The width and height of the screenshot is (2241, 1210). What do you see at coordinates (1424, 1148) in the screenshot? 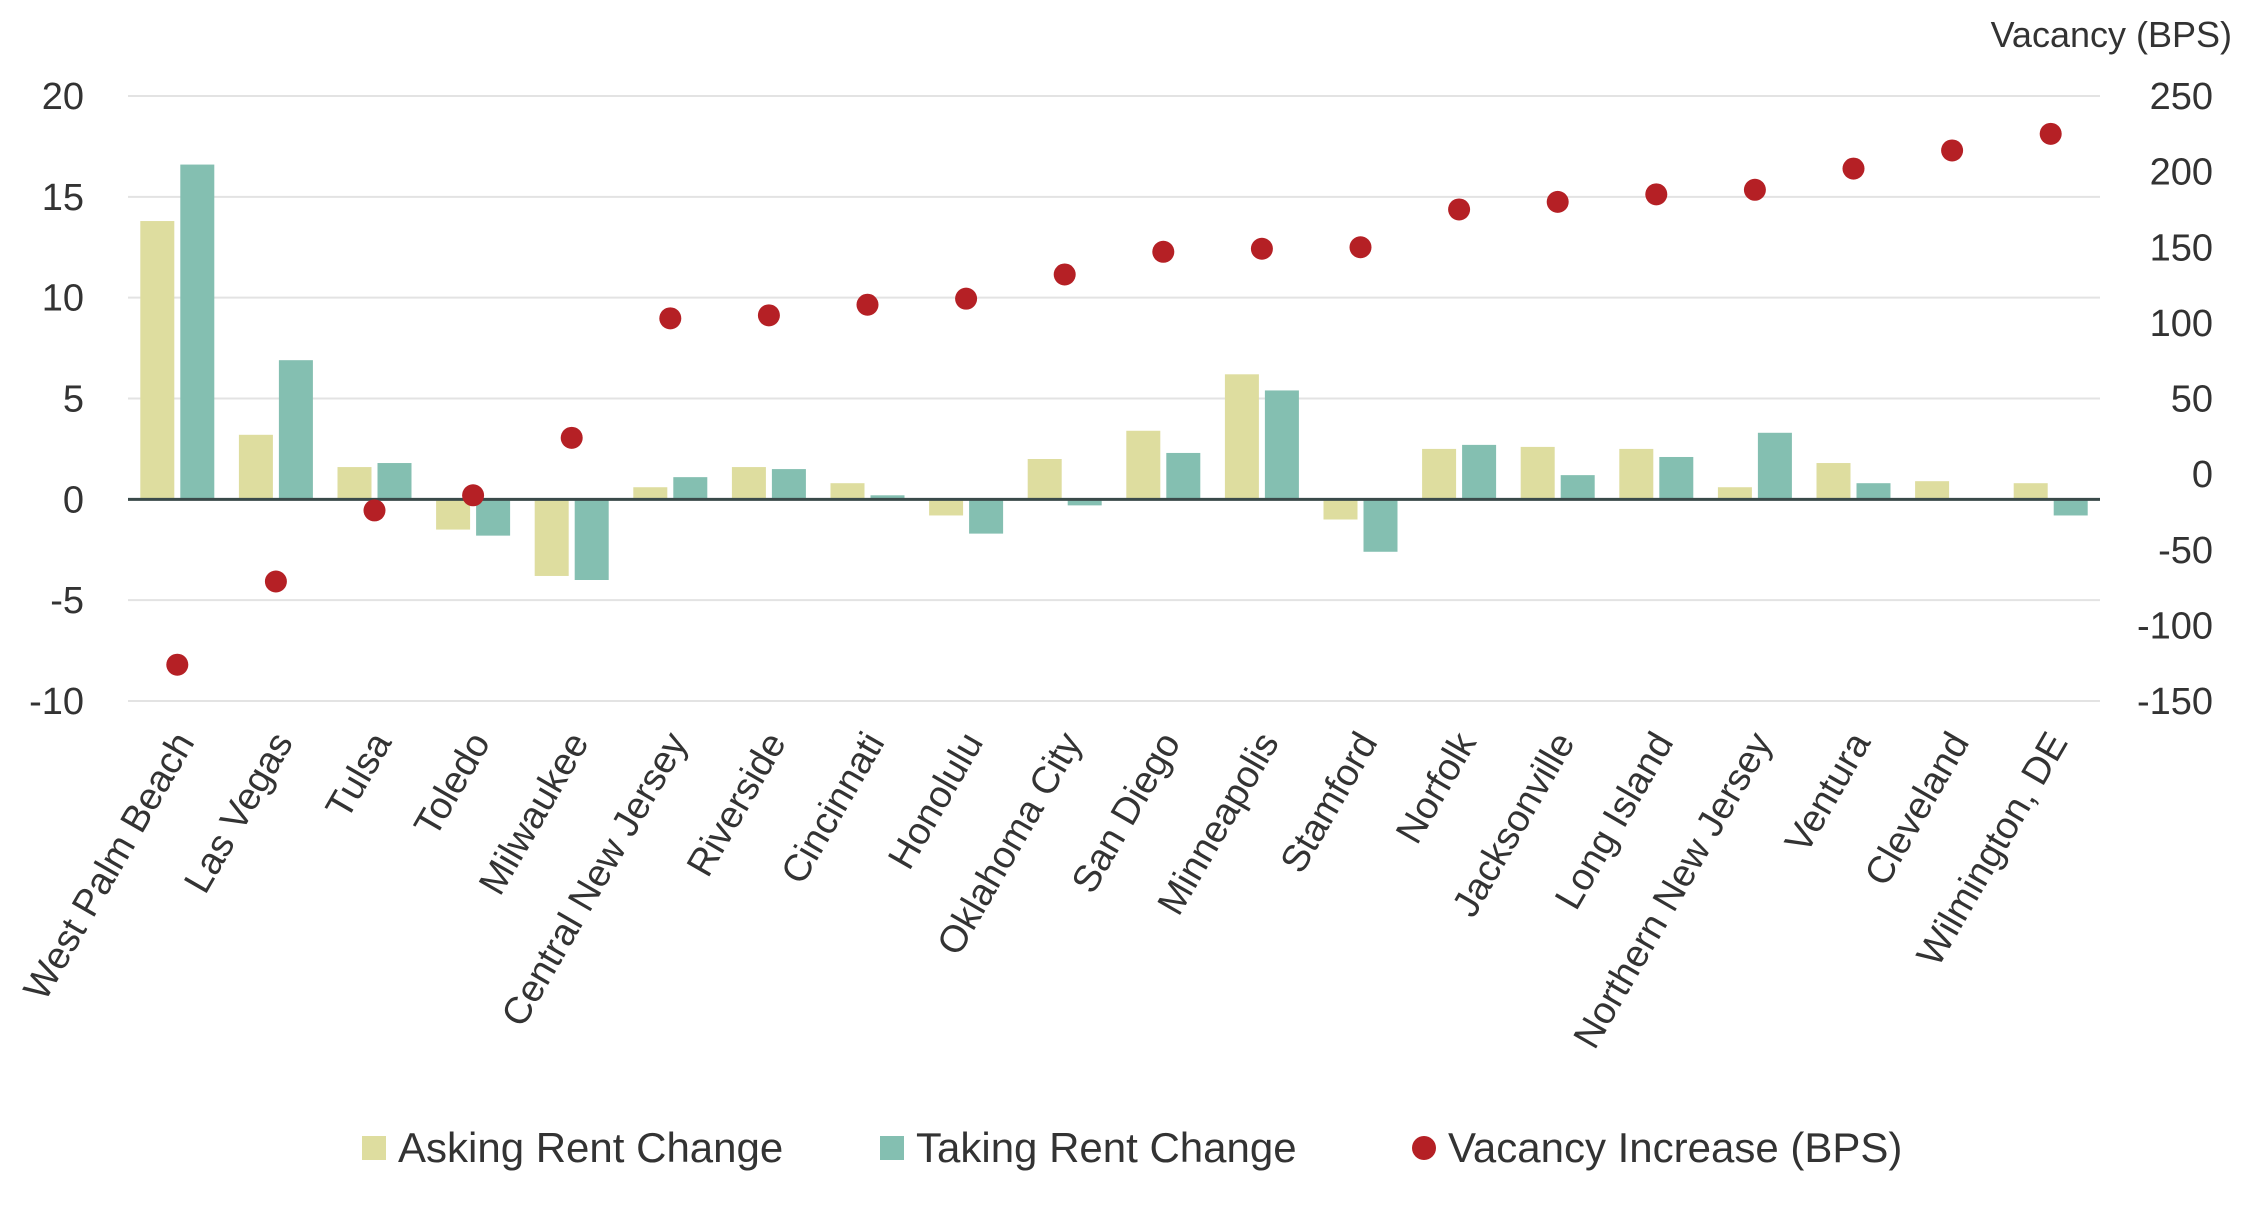
I see `legend-marker` at bounding box center [1424, 1148].